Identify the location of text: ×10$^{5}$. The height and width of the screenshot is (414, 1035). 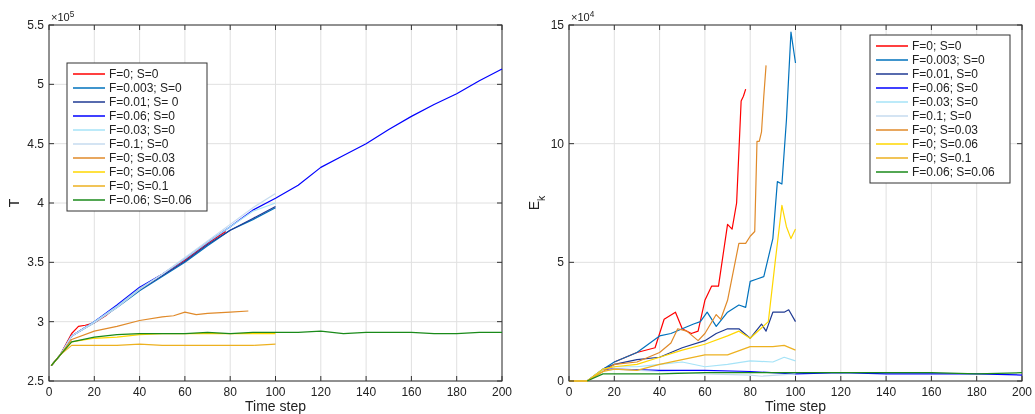
(63, 16).